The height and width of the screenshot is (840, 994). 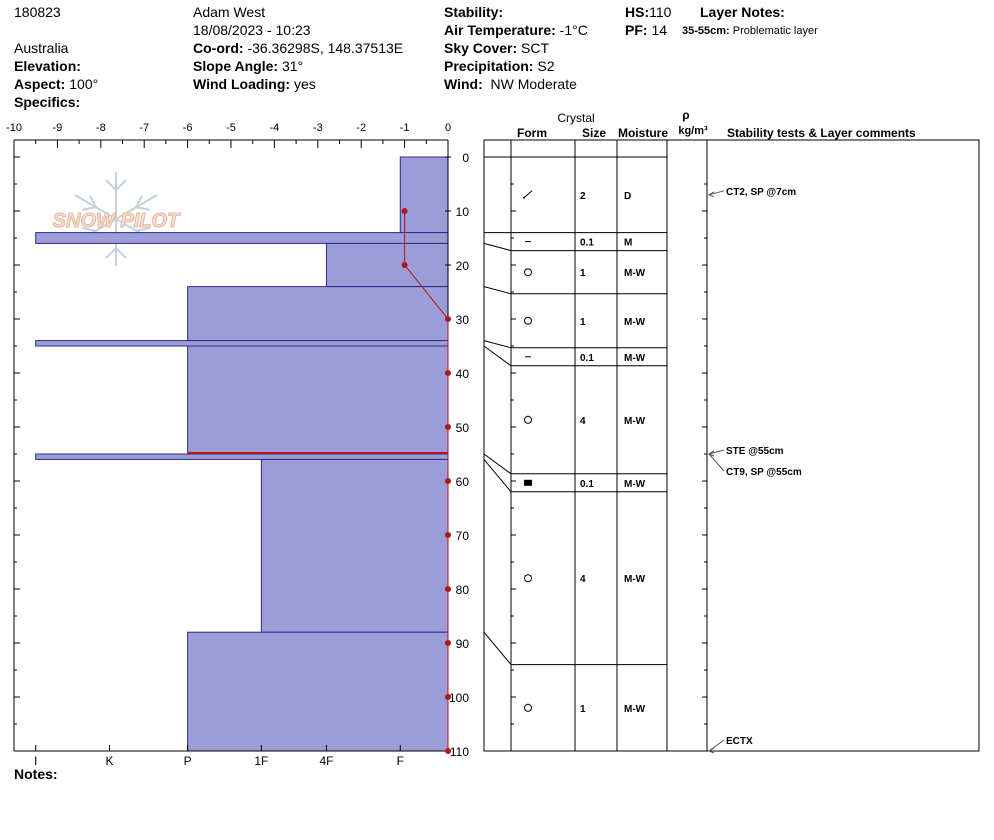 What do you see at coordinates (583, 421) in the screenshot?
I see `crystal-size-cell: 4` at bounding box center [583, 421].